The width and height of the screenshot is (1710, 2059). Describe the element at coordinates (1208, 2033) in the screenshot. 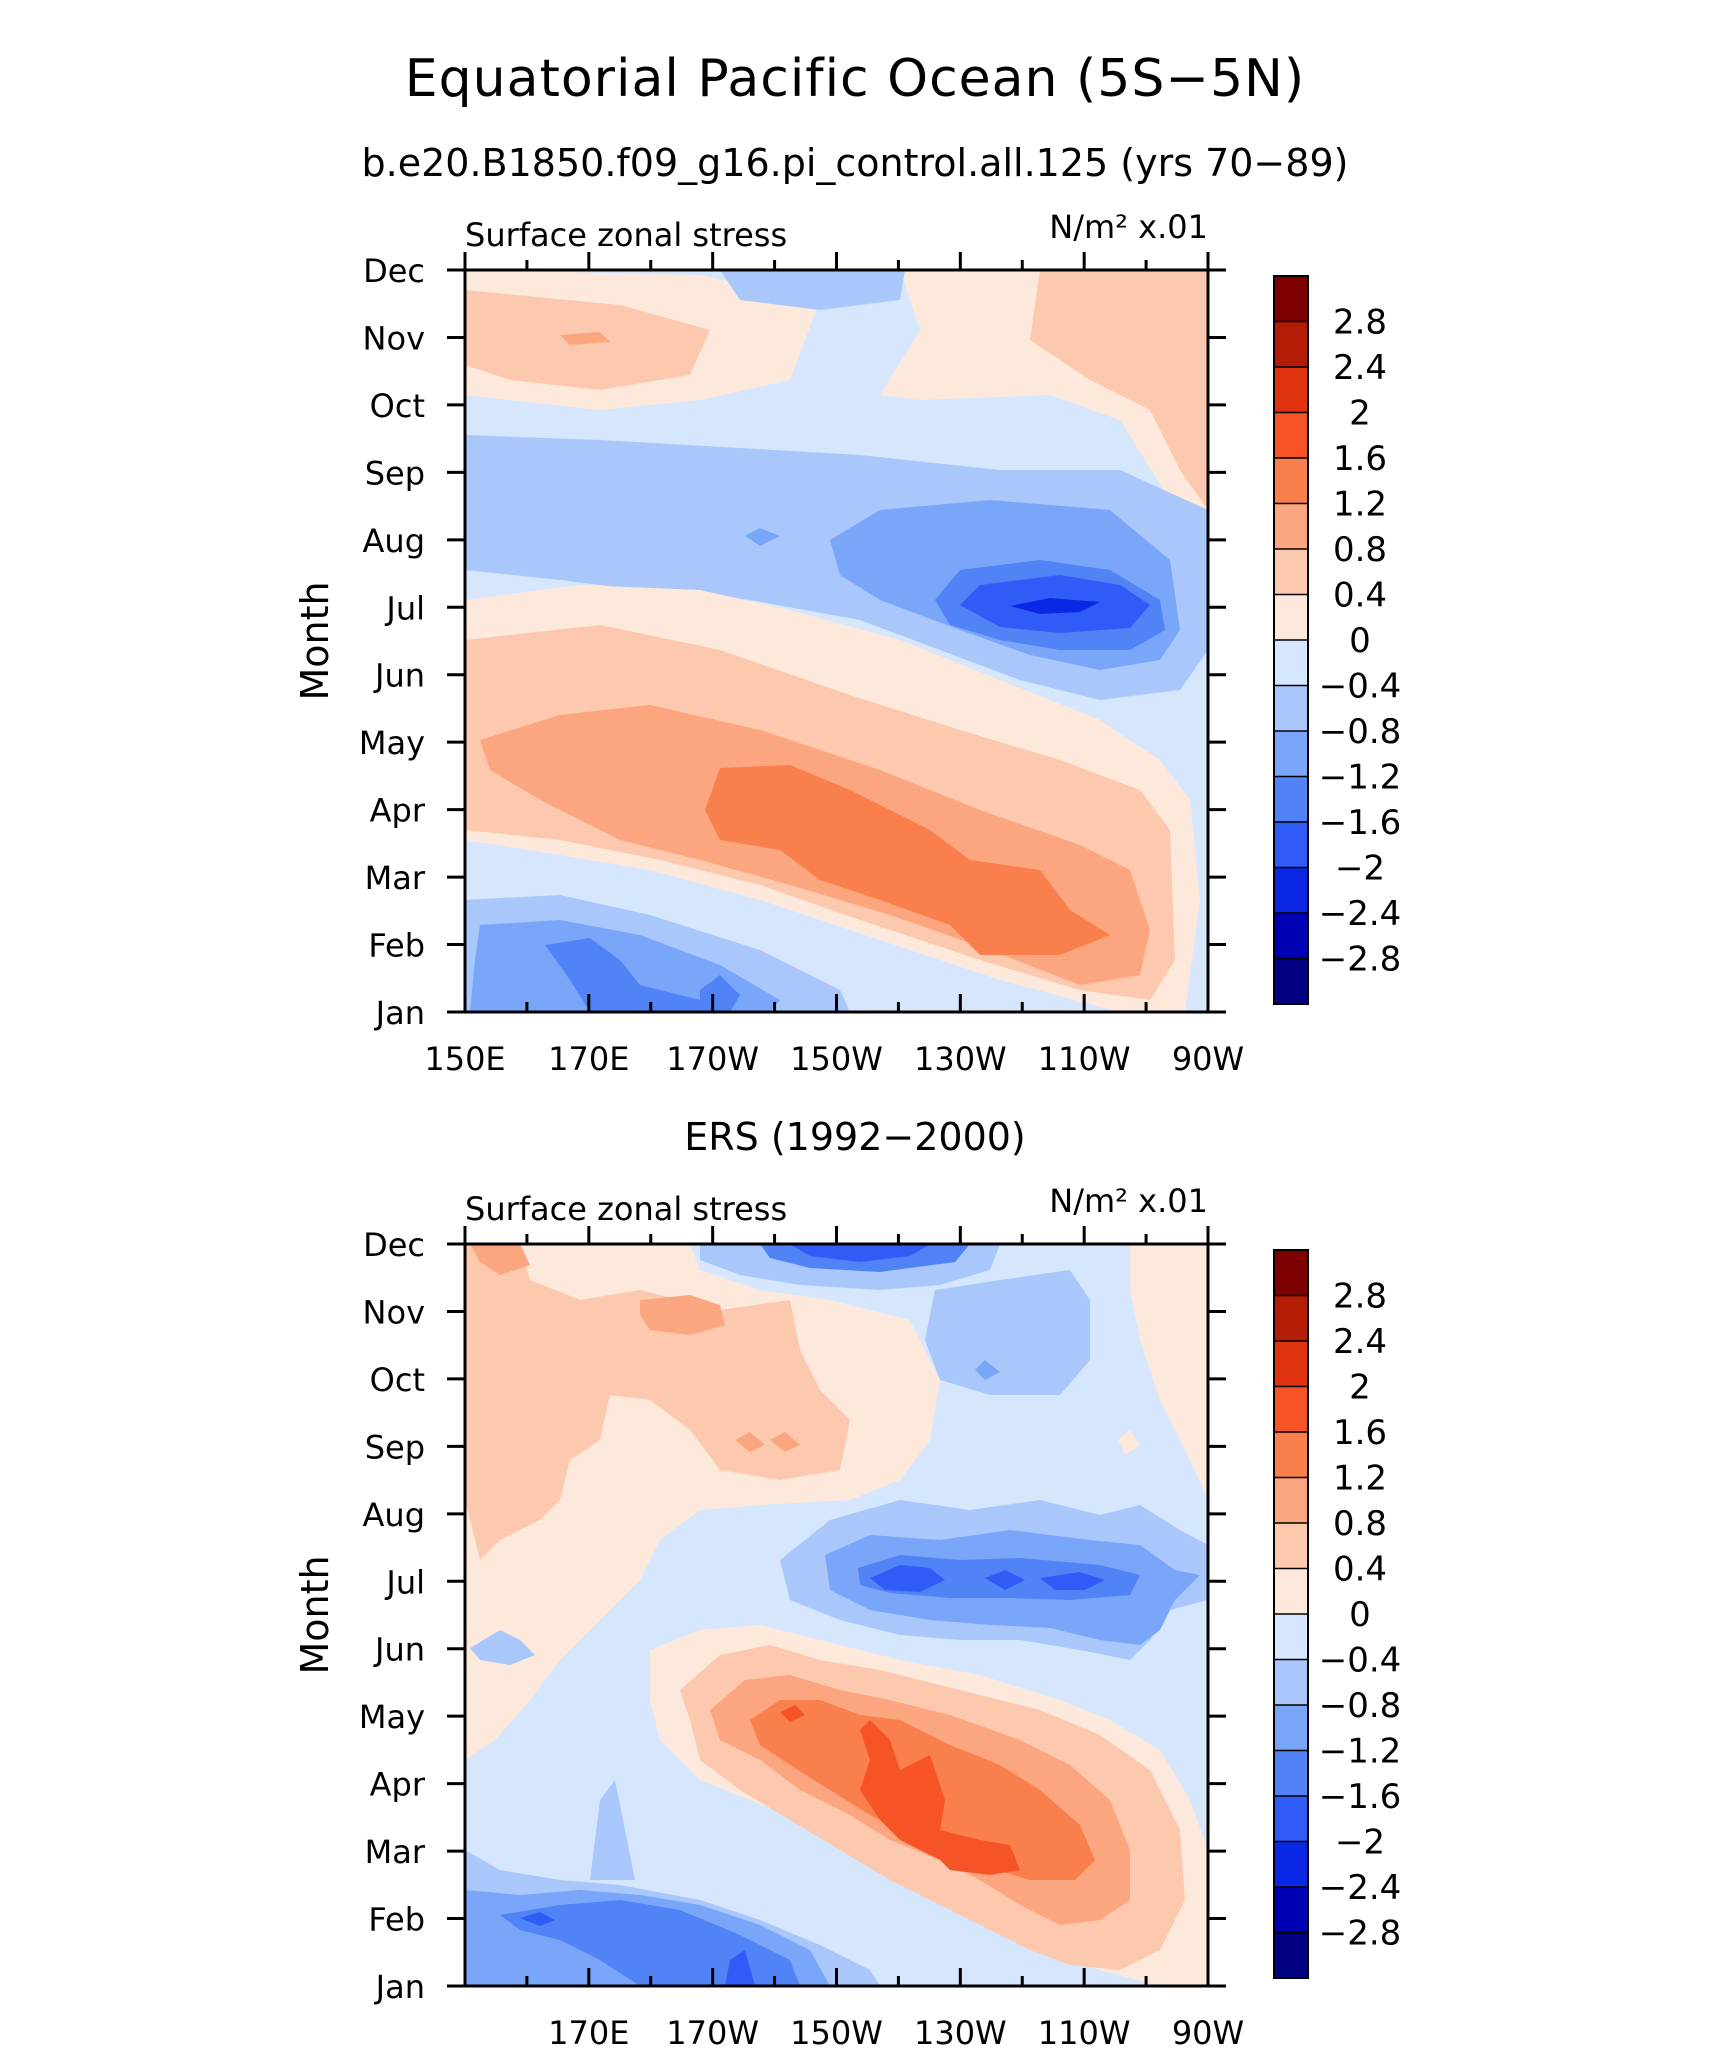

I see `x-tick-label: 90W` at that location.